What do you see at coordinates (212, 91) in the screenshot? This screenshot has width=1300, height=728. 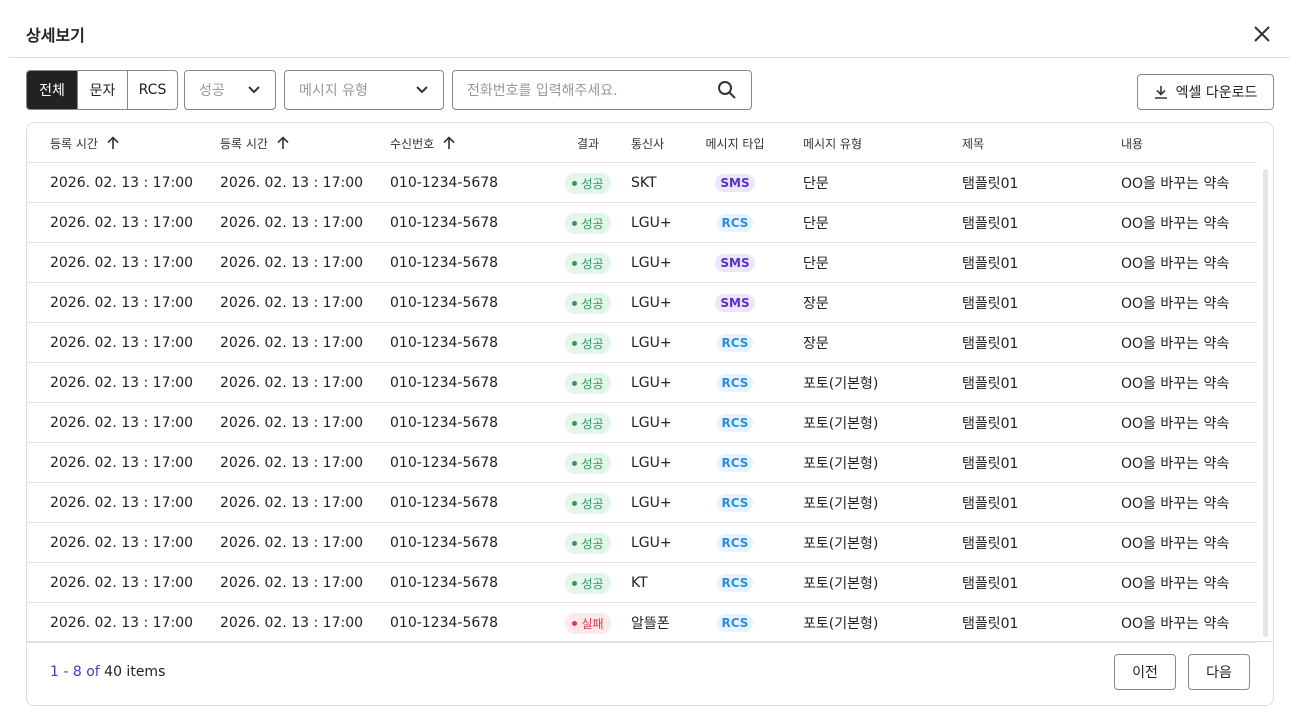 I see `select-text: 성공` at bounding box center [212, 91].